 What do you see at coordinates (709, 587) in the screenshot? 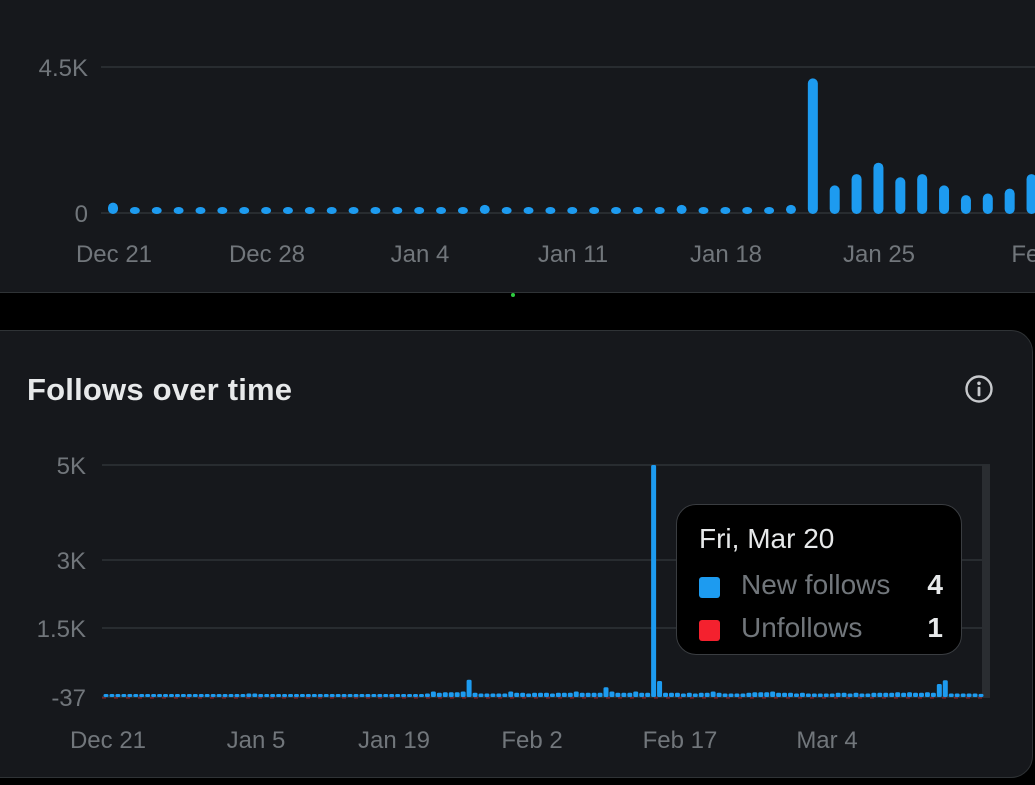
I see `new-follows-swatch` at bounding box center [709, 587].